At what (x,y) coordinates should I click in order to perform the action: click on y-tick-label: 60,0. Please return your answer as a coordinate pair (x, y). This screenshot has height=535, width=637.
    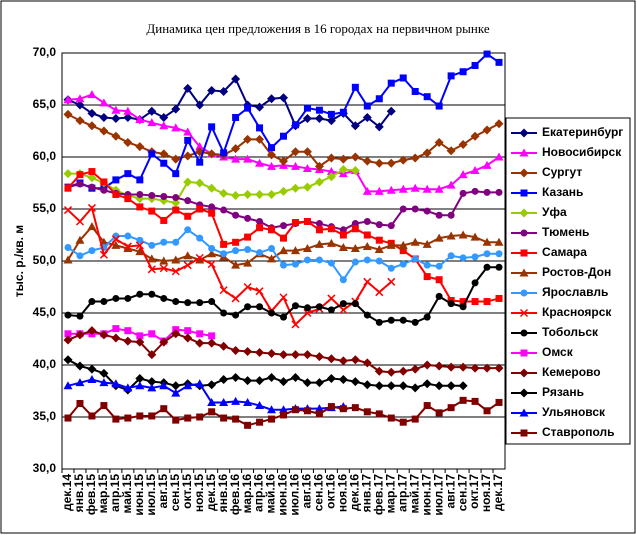
    Looking at the image, I should click on (45, 156).